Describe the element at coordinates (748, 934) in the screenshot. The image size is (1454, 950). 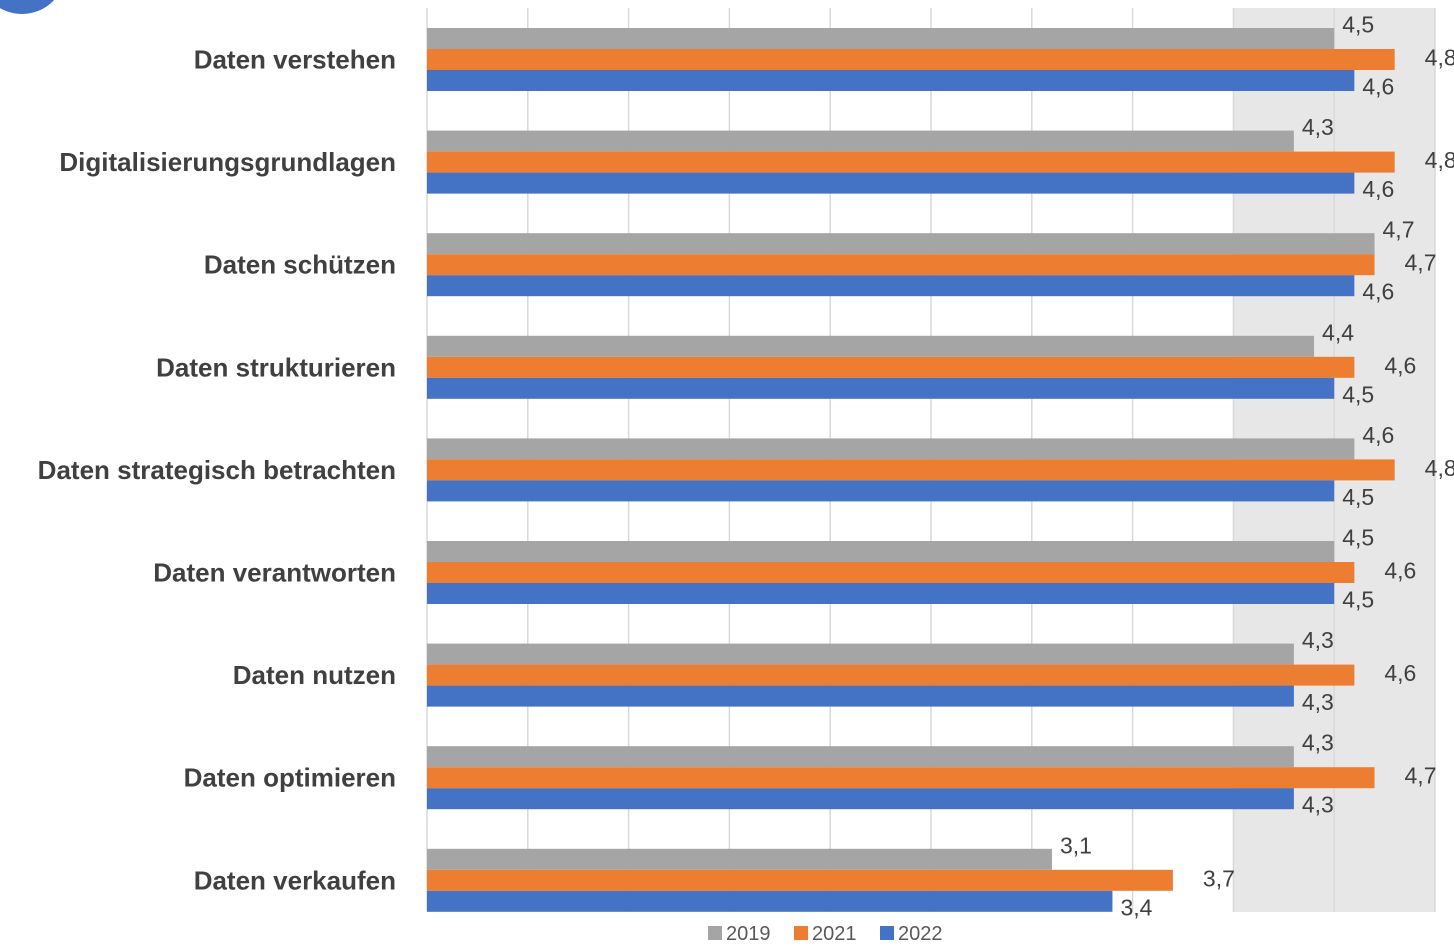
I see `legend-label: 2019` at that location.